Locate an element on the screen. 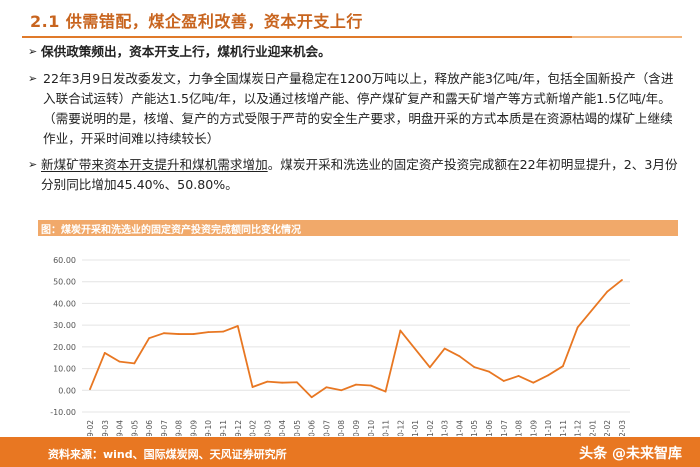 The height and width of the screenshot is (467, 700). y-tick-label: 0.00 is located at coordinates (67, 390).